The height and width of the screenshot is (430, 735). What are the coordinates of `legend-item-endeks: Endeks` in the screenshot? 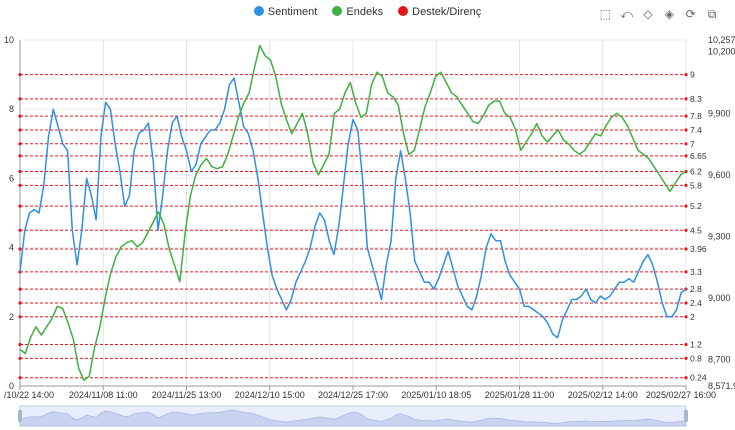 It's located at (357, 12).